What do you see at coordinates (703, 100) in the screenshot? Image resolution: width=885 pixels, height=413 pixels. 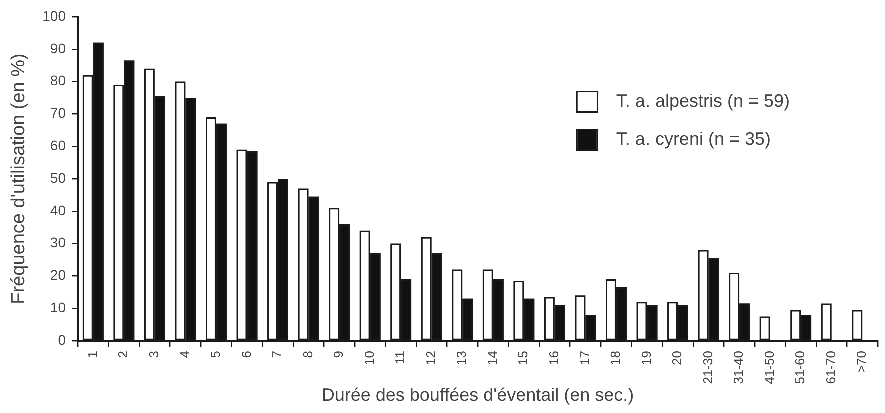 I see `legend-label: T. a. alpestris (n = 59)` at bounding box center [703, 100].